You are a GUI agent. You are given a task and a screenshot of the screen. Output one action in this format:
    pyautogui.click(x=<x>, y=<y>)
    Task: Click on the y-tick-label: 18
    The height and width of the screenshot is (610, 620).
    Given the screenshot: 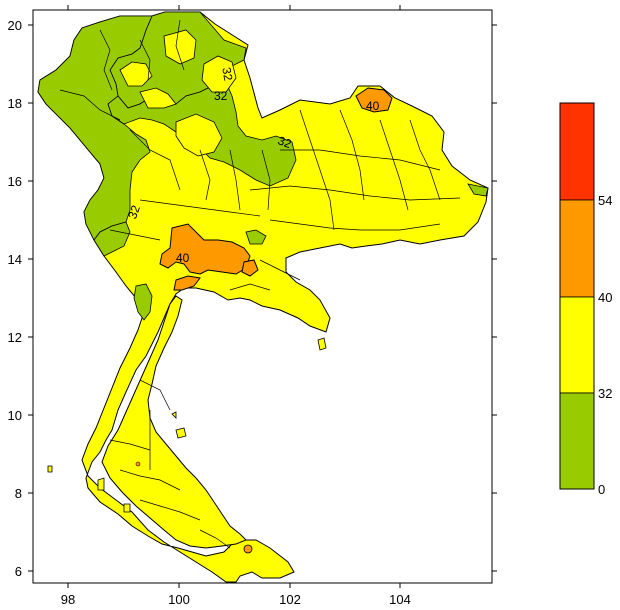 What is the action you would take?
    pyautogui.click(x=15, y=103)
    